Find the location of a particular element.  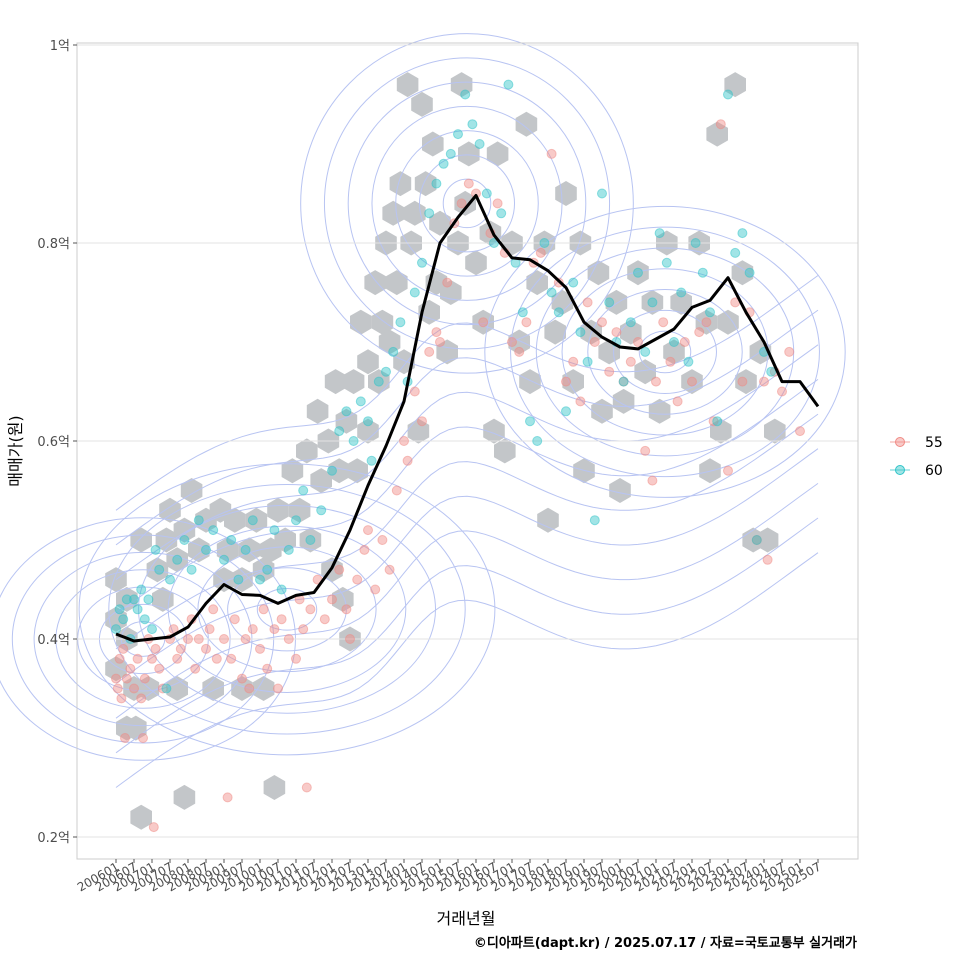

legend: 55 60 is located at coordinates (916, 457).